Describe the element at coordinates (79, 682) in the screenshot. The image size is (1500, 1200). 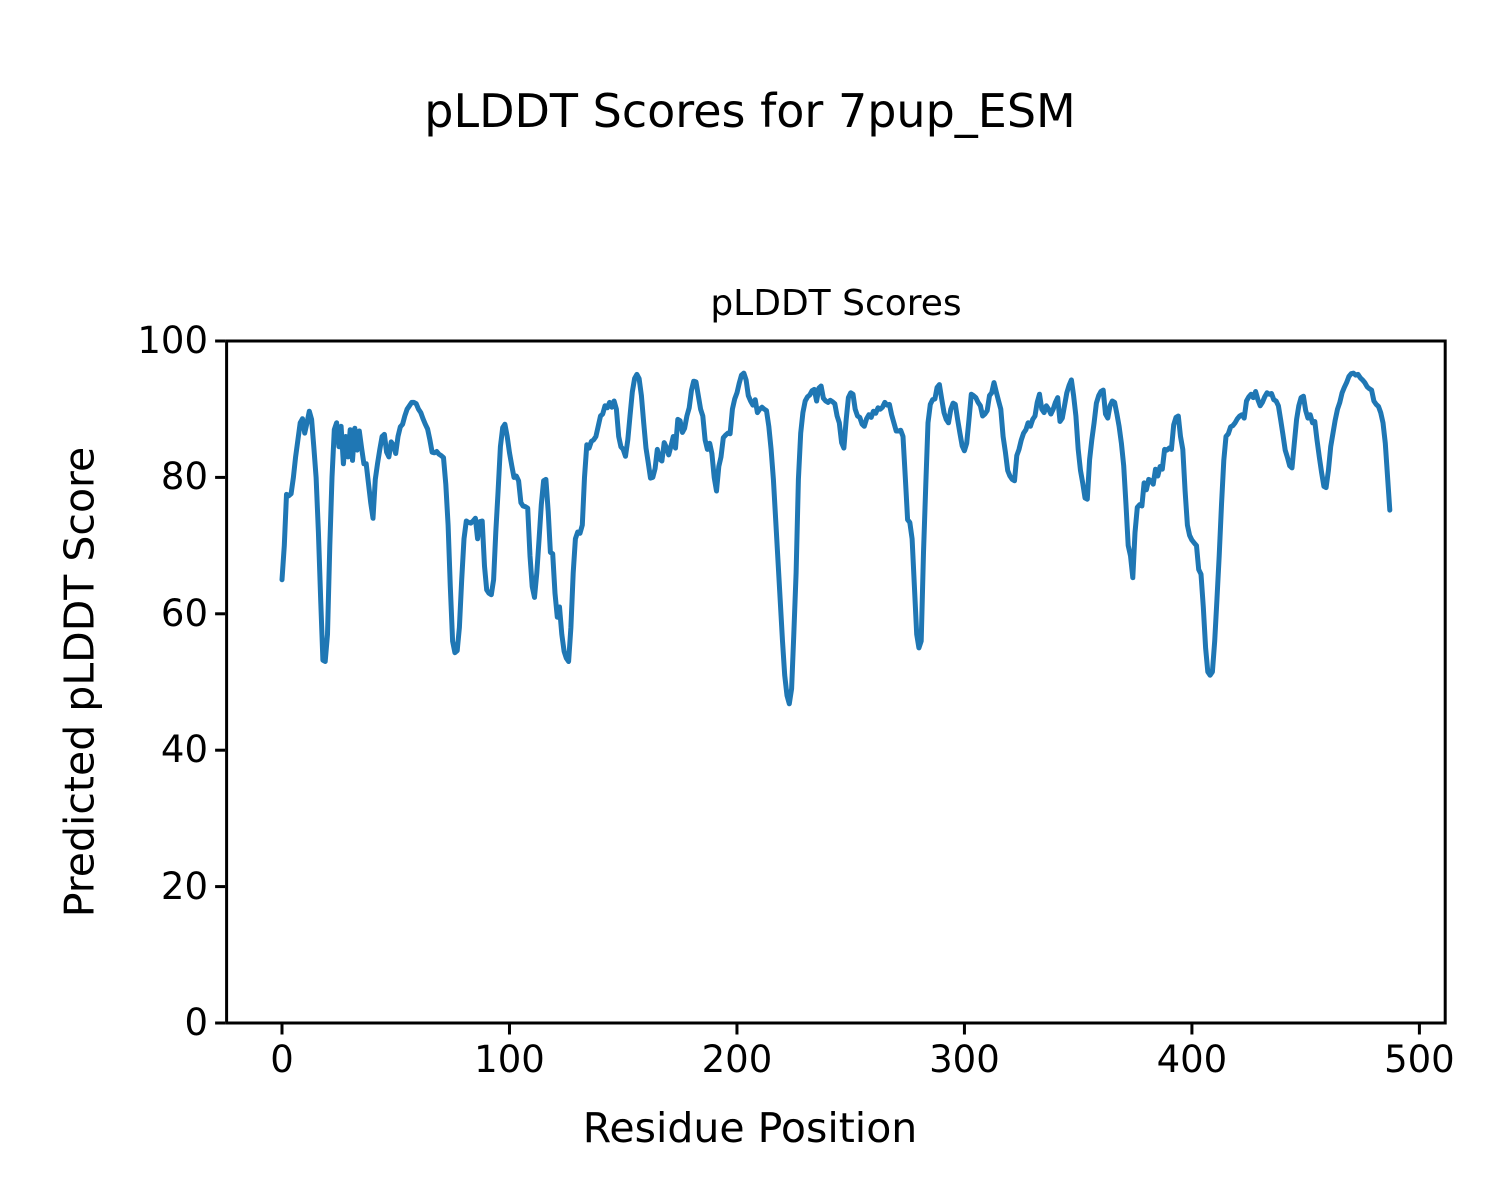
I see `y-axis-label: Predicted pLDDT Score` at that location.